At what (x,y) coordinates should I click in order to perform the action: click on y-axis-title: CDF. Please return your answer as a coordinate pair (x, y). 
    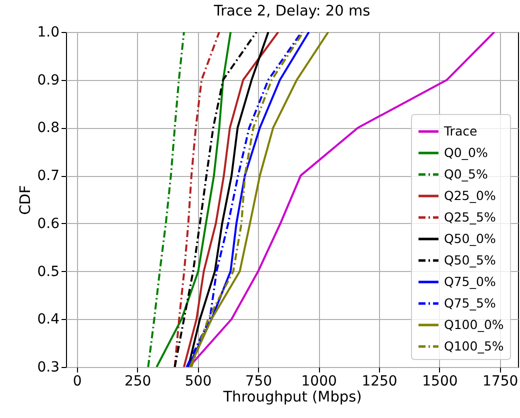
    Looking at the image, I should click on (26, 200).